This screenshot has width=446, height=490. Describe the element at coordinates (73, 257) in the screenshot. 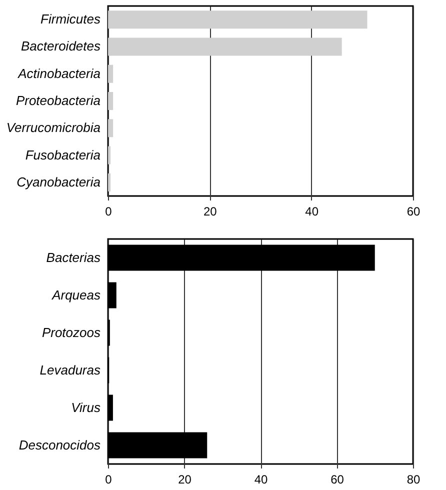

I see `y-tick-label: Bacterias` at that location.